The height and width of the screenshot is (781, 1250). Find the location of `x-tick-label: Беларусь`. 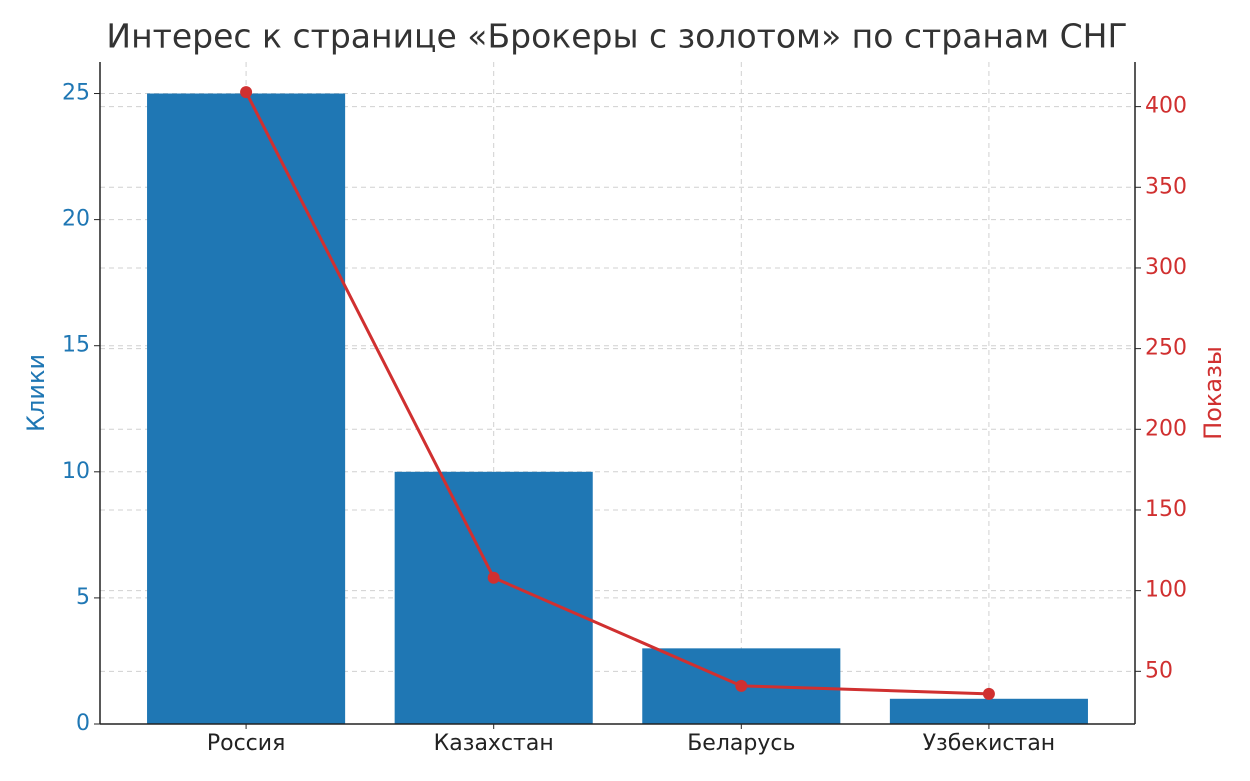

x-tick-label: Беларусь is located at coordinates (741, 743).